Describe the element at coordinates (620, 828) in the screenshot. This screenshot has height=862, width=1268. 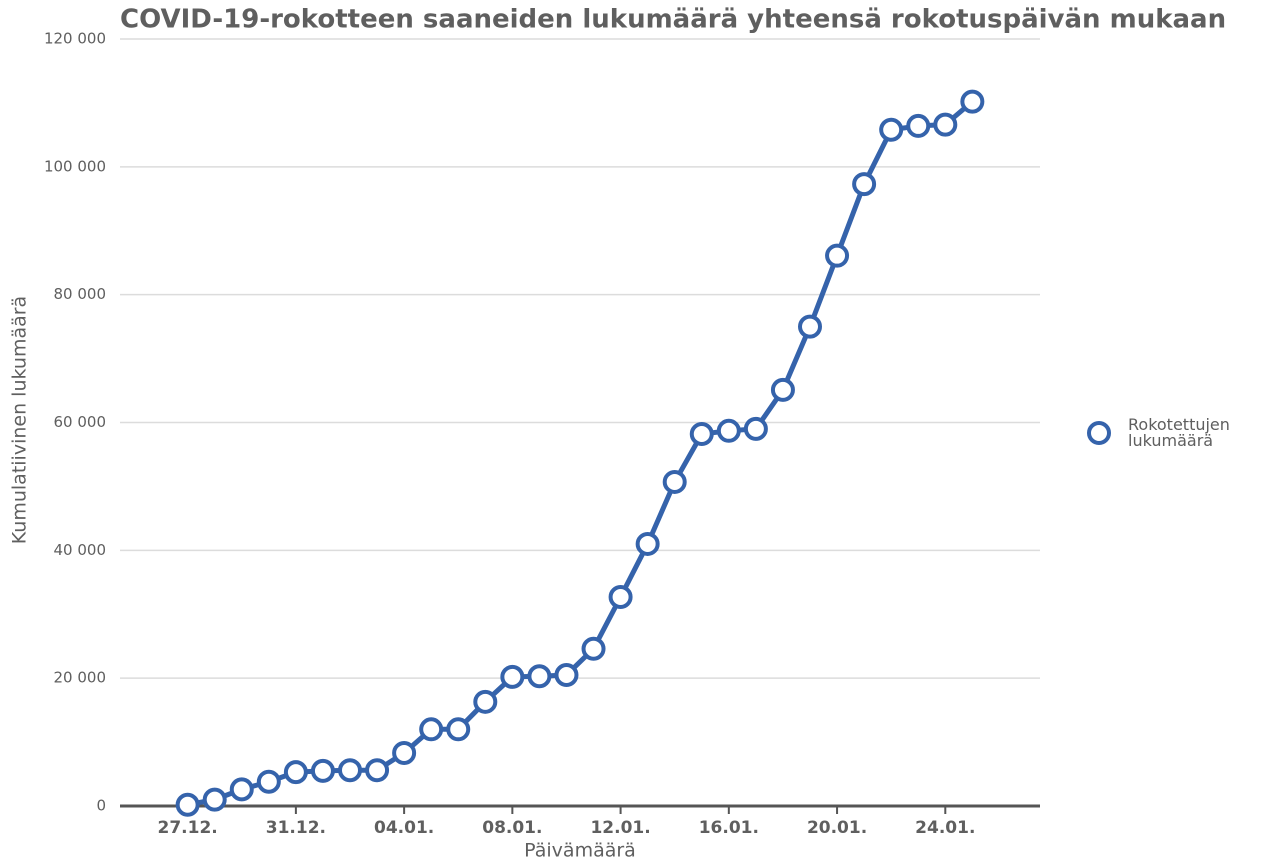
I see `x-tick-label: 12.01.` at that location.